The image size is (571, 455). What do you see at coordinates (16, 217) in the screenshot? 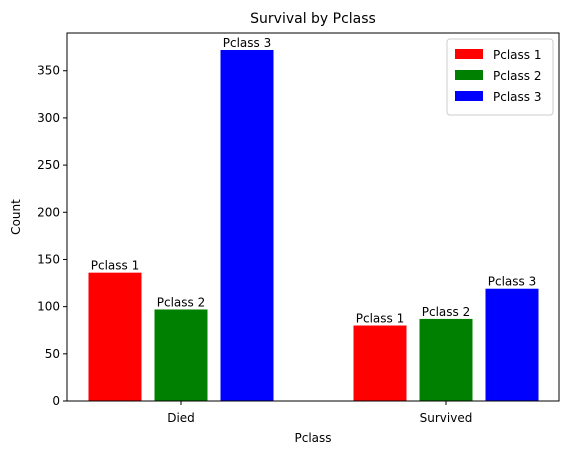
I see `y-axis-label: Count` at bounding box center [16, 217].